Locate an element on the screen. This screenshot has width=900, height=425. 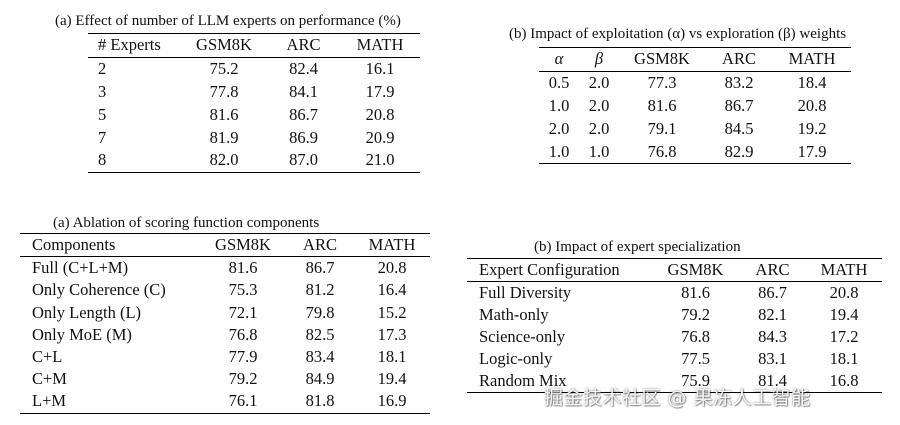
table-cell: 82.9 is located at coordinates (739, 151).